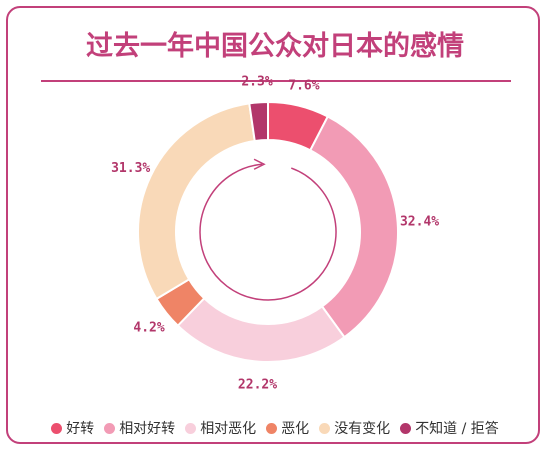 This screenshot has height=452, width=550. I want to click on legend-label: 相对好转, so click(147, 429).